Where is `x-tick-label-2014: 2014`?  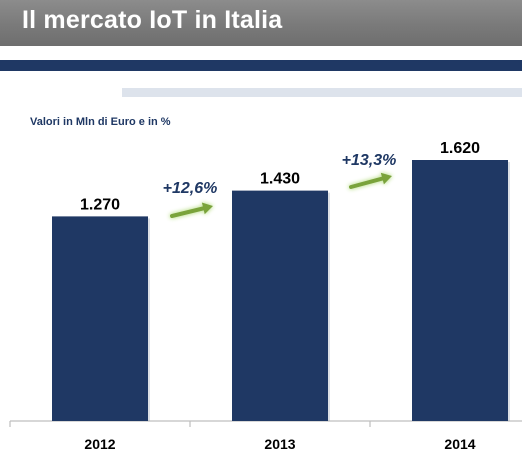 x-tick-label-2014: 2014 is located at coordinates (459, 444).